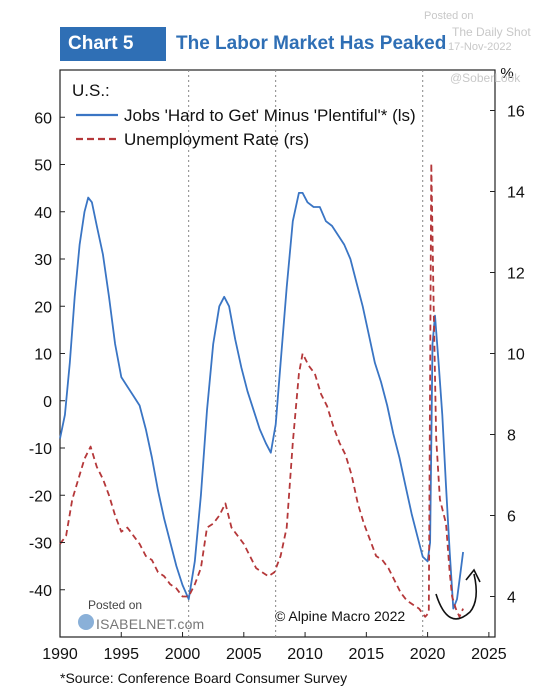 The image size is (560, 700). I want to click on x-tick-label: 1995, so click(121, 654).